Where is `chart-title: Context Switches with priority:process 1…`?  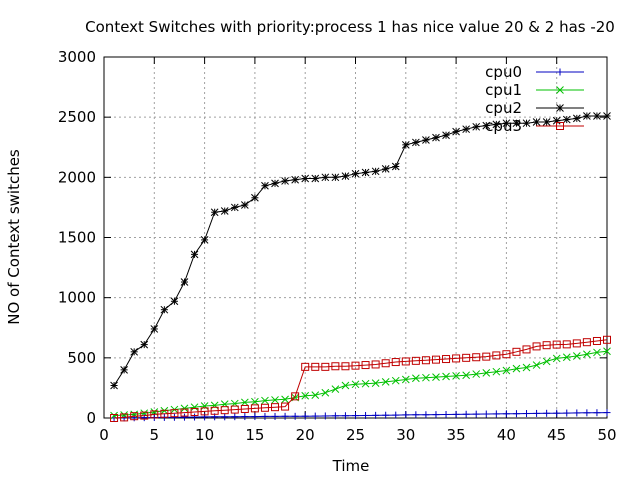
chart-title: Context Switches with priority:process 1… is located at coordinates (350, 27).